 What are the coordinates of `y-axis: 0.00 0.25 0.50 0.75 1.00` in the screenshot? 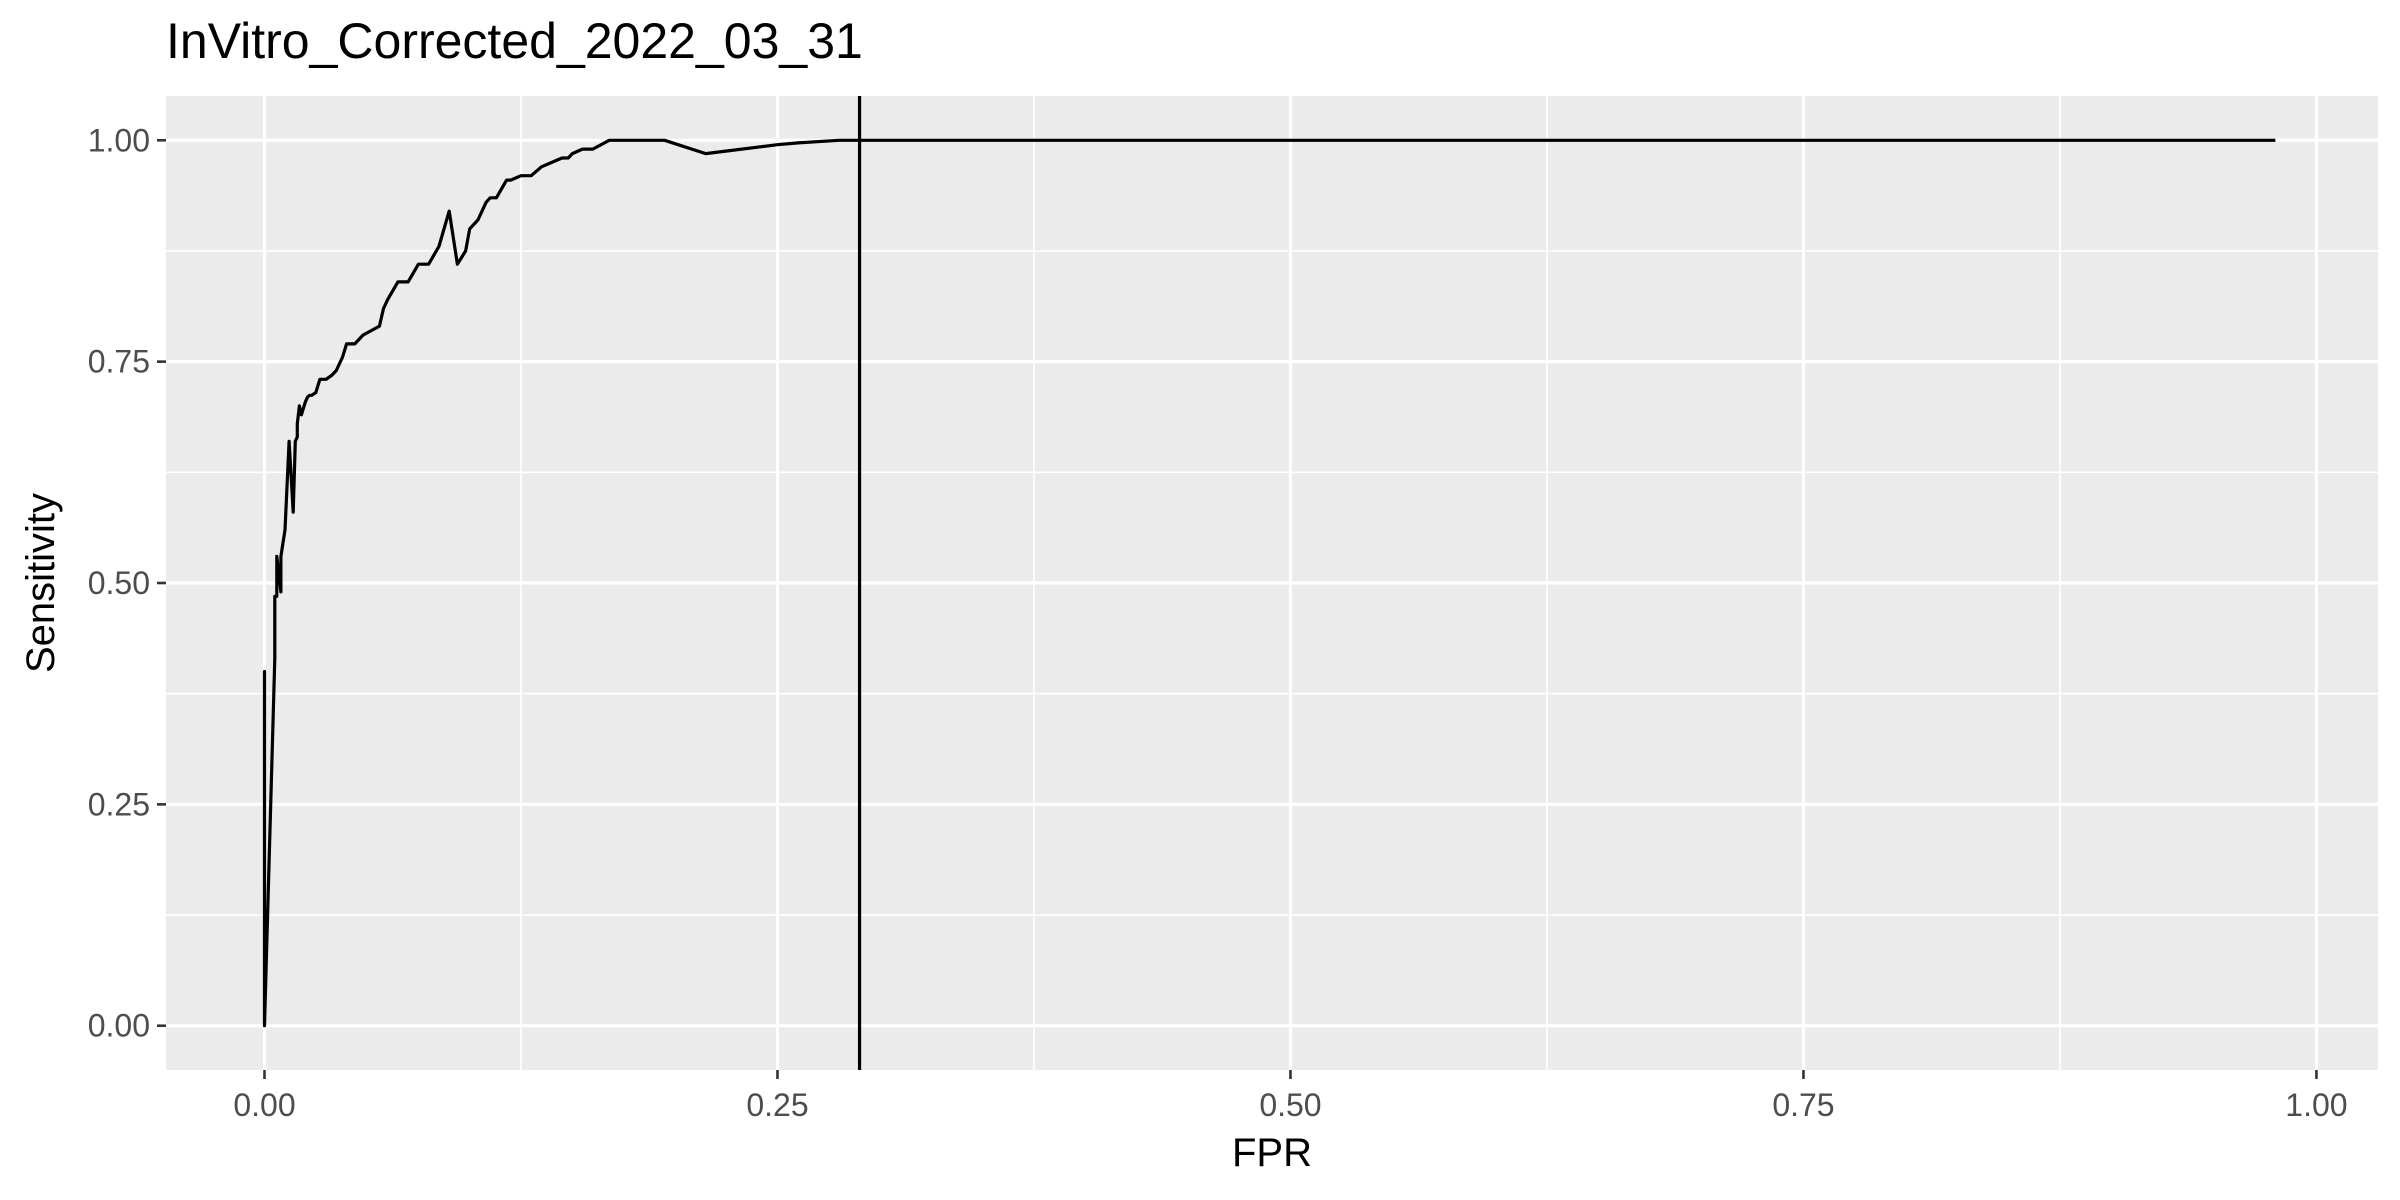 It's located at (127, 583).